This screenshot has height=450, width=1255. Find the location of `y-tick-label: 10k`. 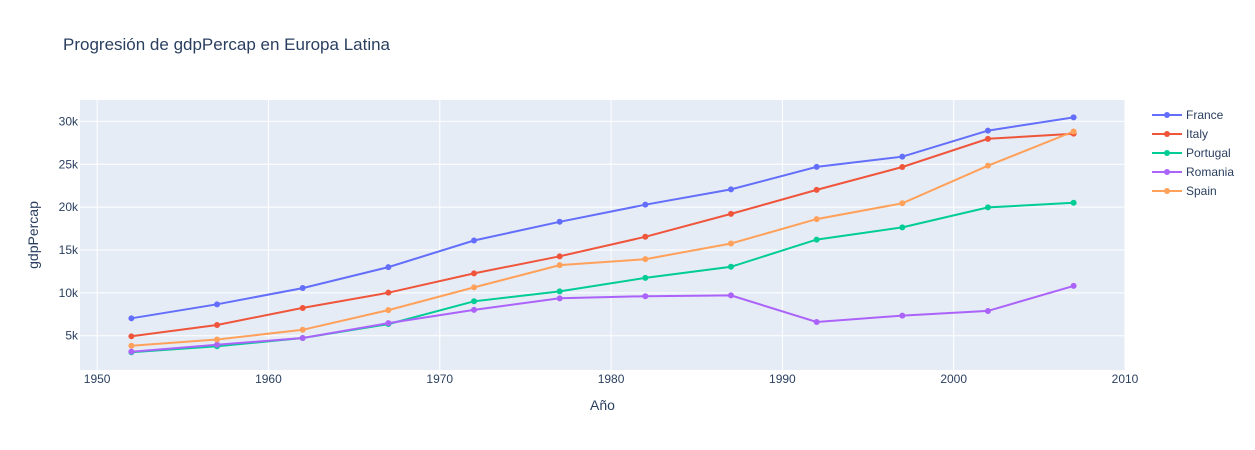

y-tick-label: 10k is located at coordinates (69, 293).